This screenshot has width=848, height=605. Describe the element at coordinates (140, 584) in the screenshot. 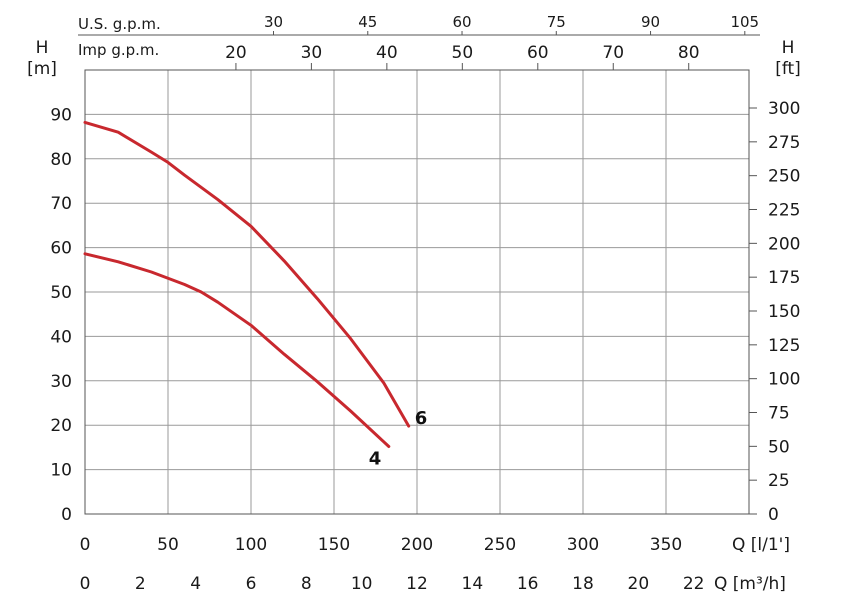

I see `x-secondary-tick-label: 2` at that location.